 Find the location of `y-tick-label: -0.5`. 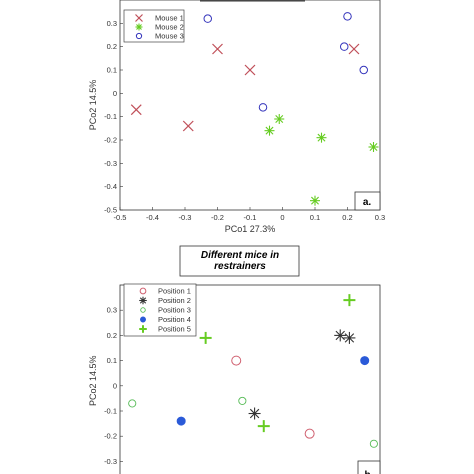

y-tick-label: -0.5 is located at coordinates (110, 210).